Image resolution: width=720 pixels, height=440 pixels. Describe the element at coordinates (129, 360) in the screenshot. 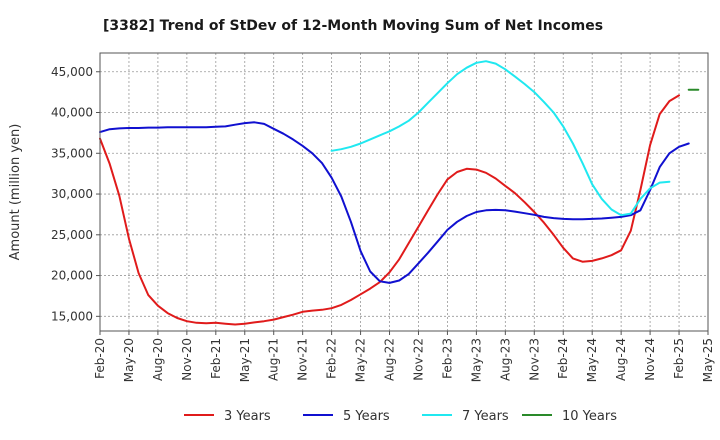

I see `x-tick-label: May-20` at that location.